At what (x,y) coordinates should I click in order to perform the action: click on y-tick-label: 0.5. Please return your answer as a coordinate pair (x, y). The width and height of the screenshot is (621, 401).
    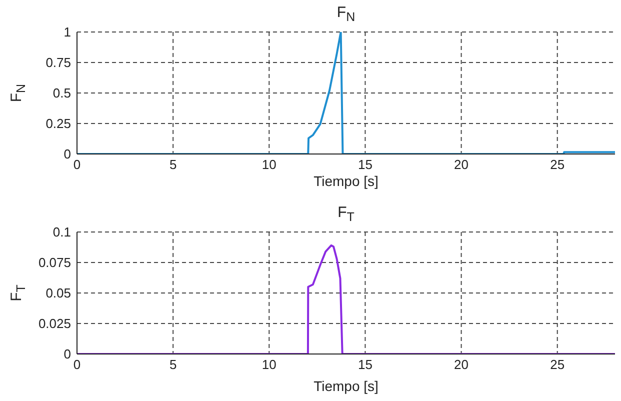
    Looking at the image, I should click on (61, 93).